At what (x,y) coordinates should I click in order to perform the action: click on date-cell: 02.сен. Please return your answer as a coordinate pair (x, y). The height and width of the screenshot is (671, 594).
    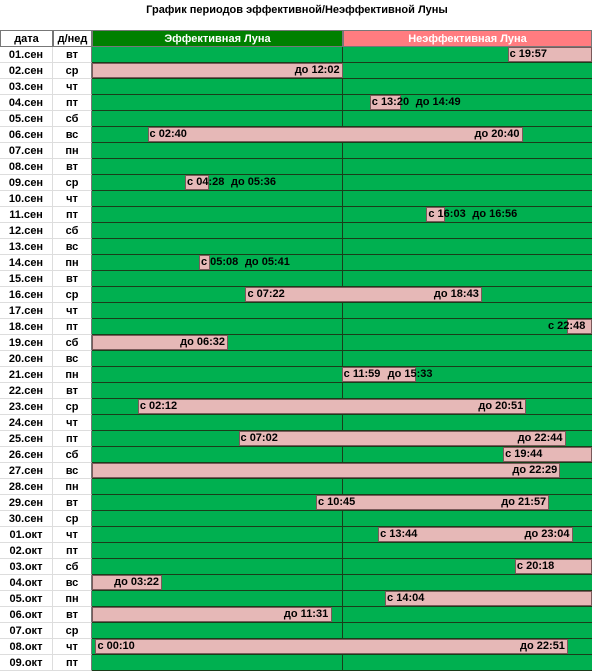
    Looking at the image, I should click on (26, 71).